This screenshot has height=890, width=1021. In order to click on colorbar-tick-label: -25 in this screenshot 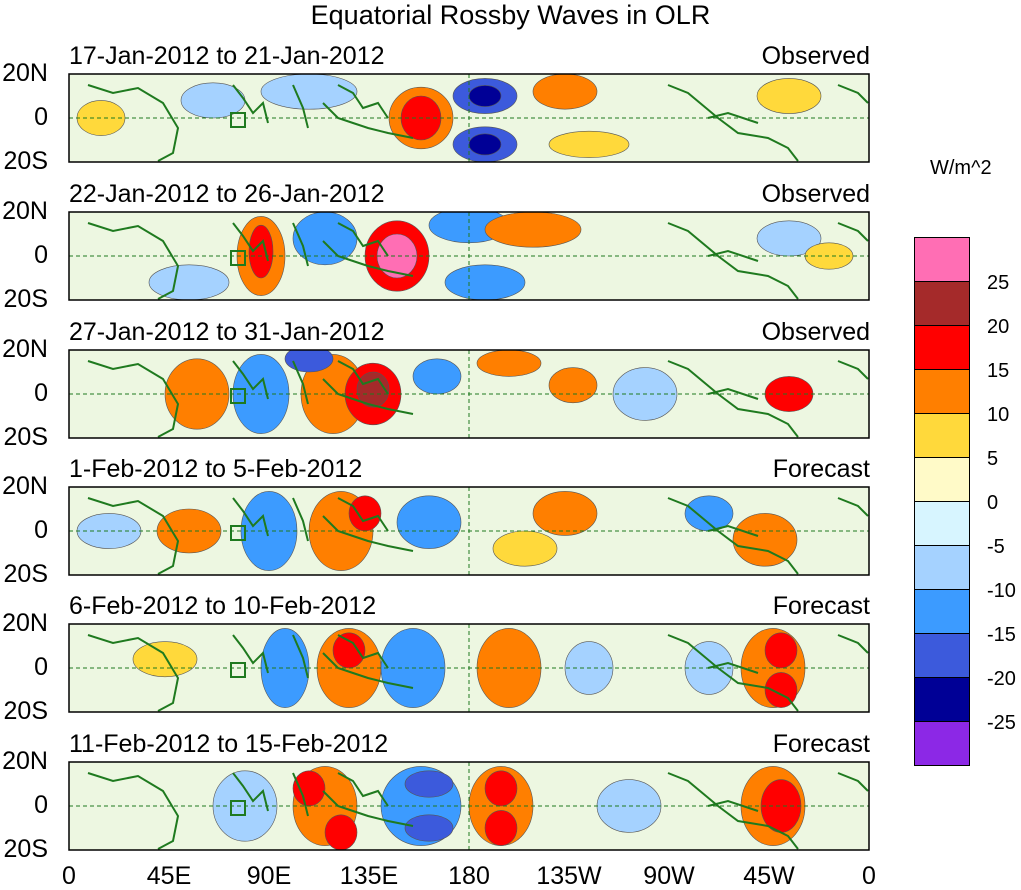, I will do `click(1001, 723)`.